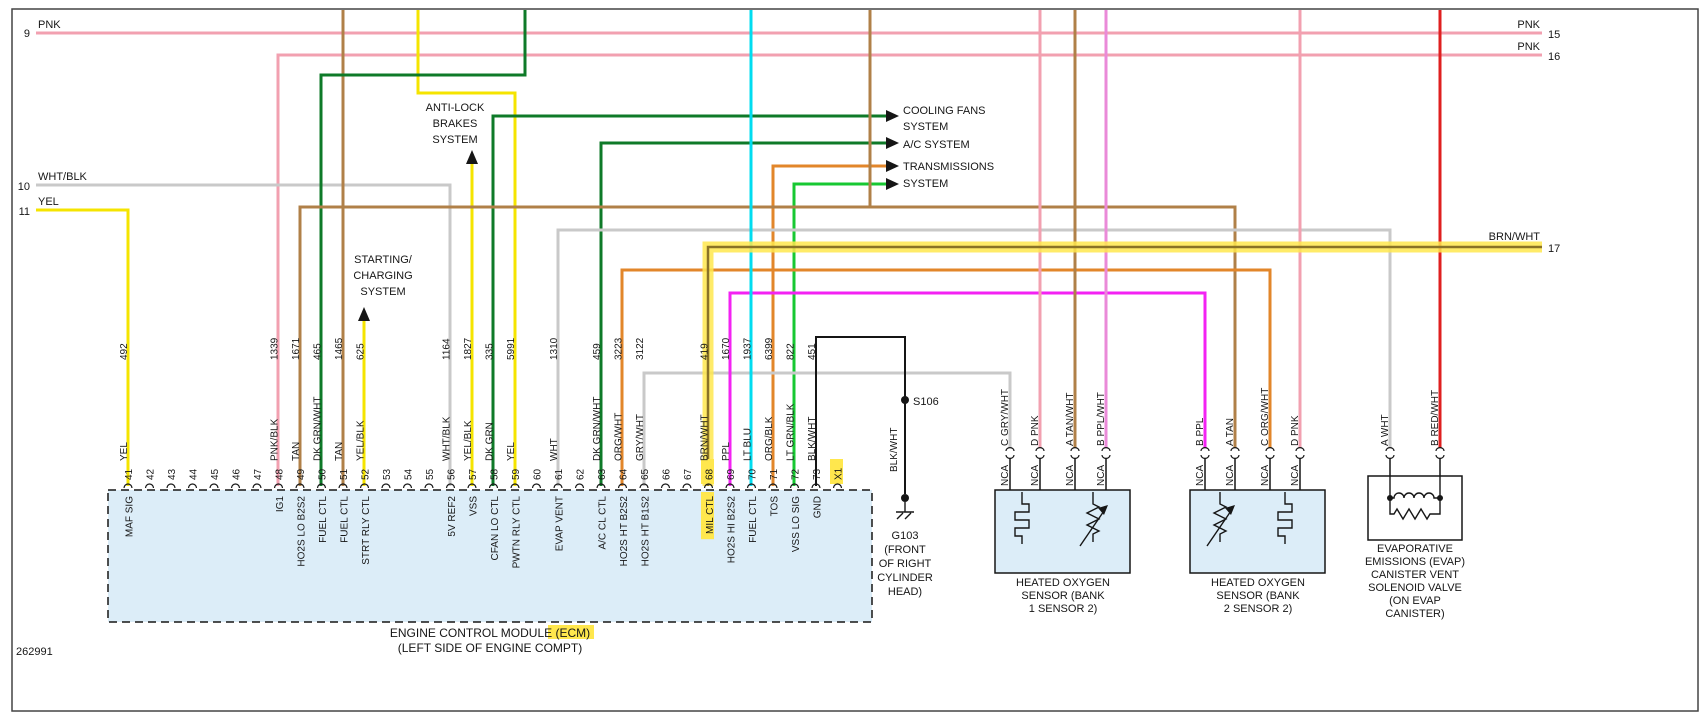  What do you see at coordinates (24, 187) in the screenshot?
I see `page-ref-number: 10` at bounding box center [24, 187].